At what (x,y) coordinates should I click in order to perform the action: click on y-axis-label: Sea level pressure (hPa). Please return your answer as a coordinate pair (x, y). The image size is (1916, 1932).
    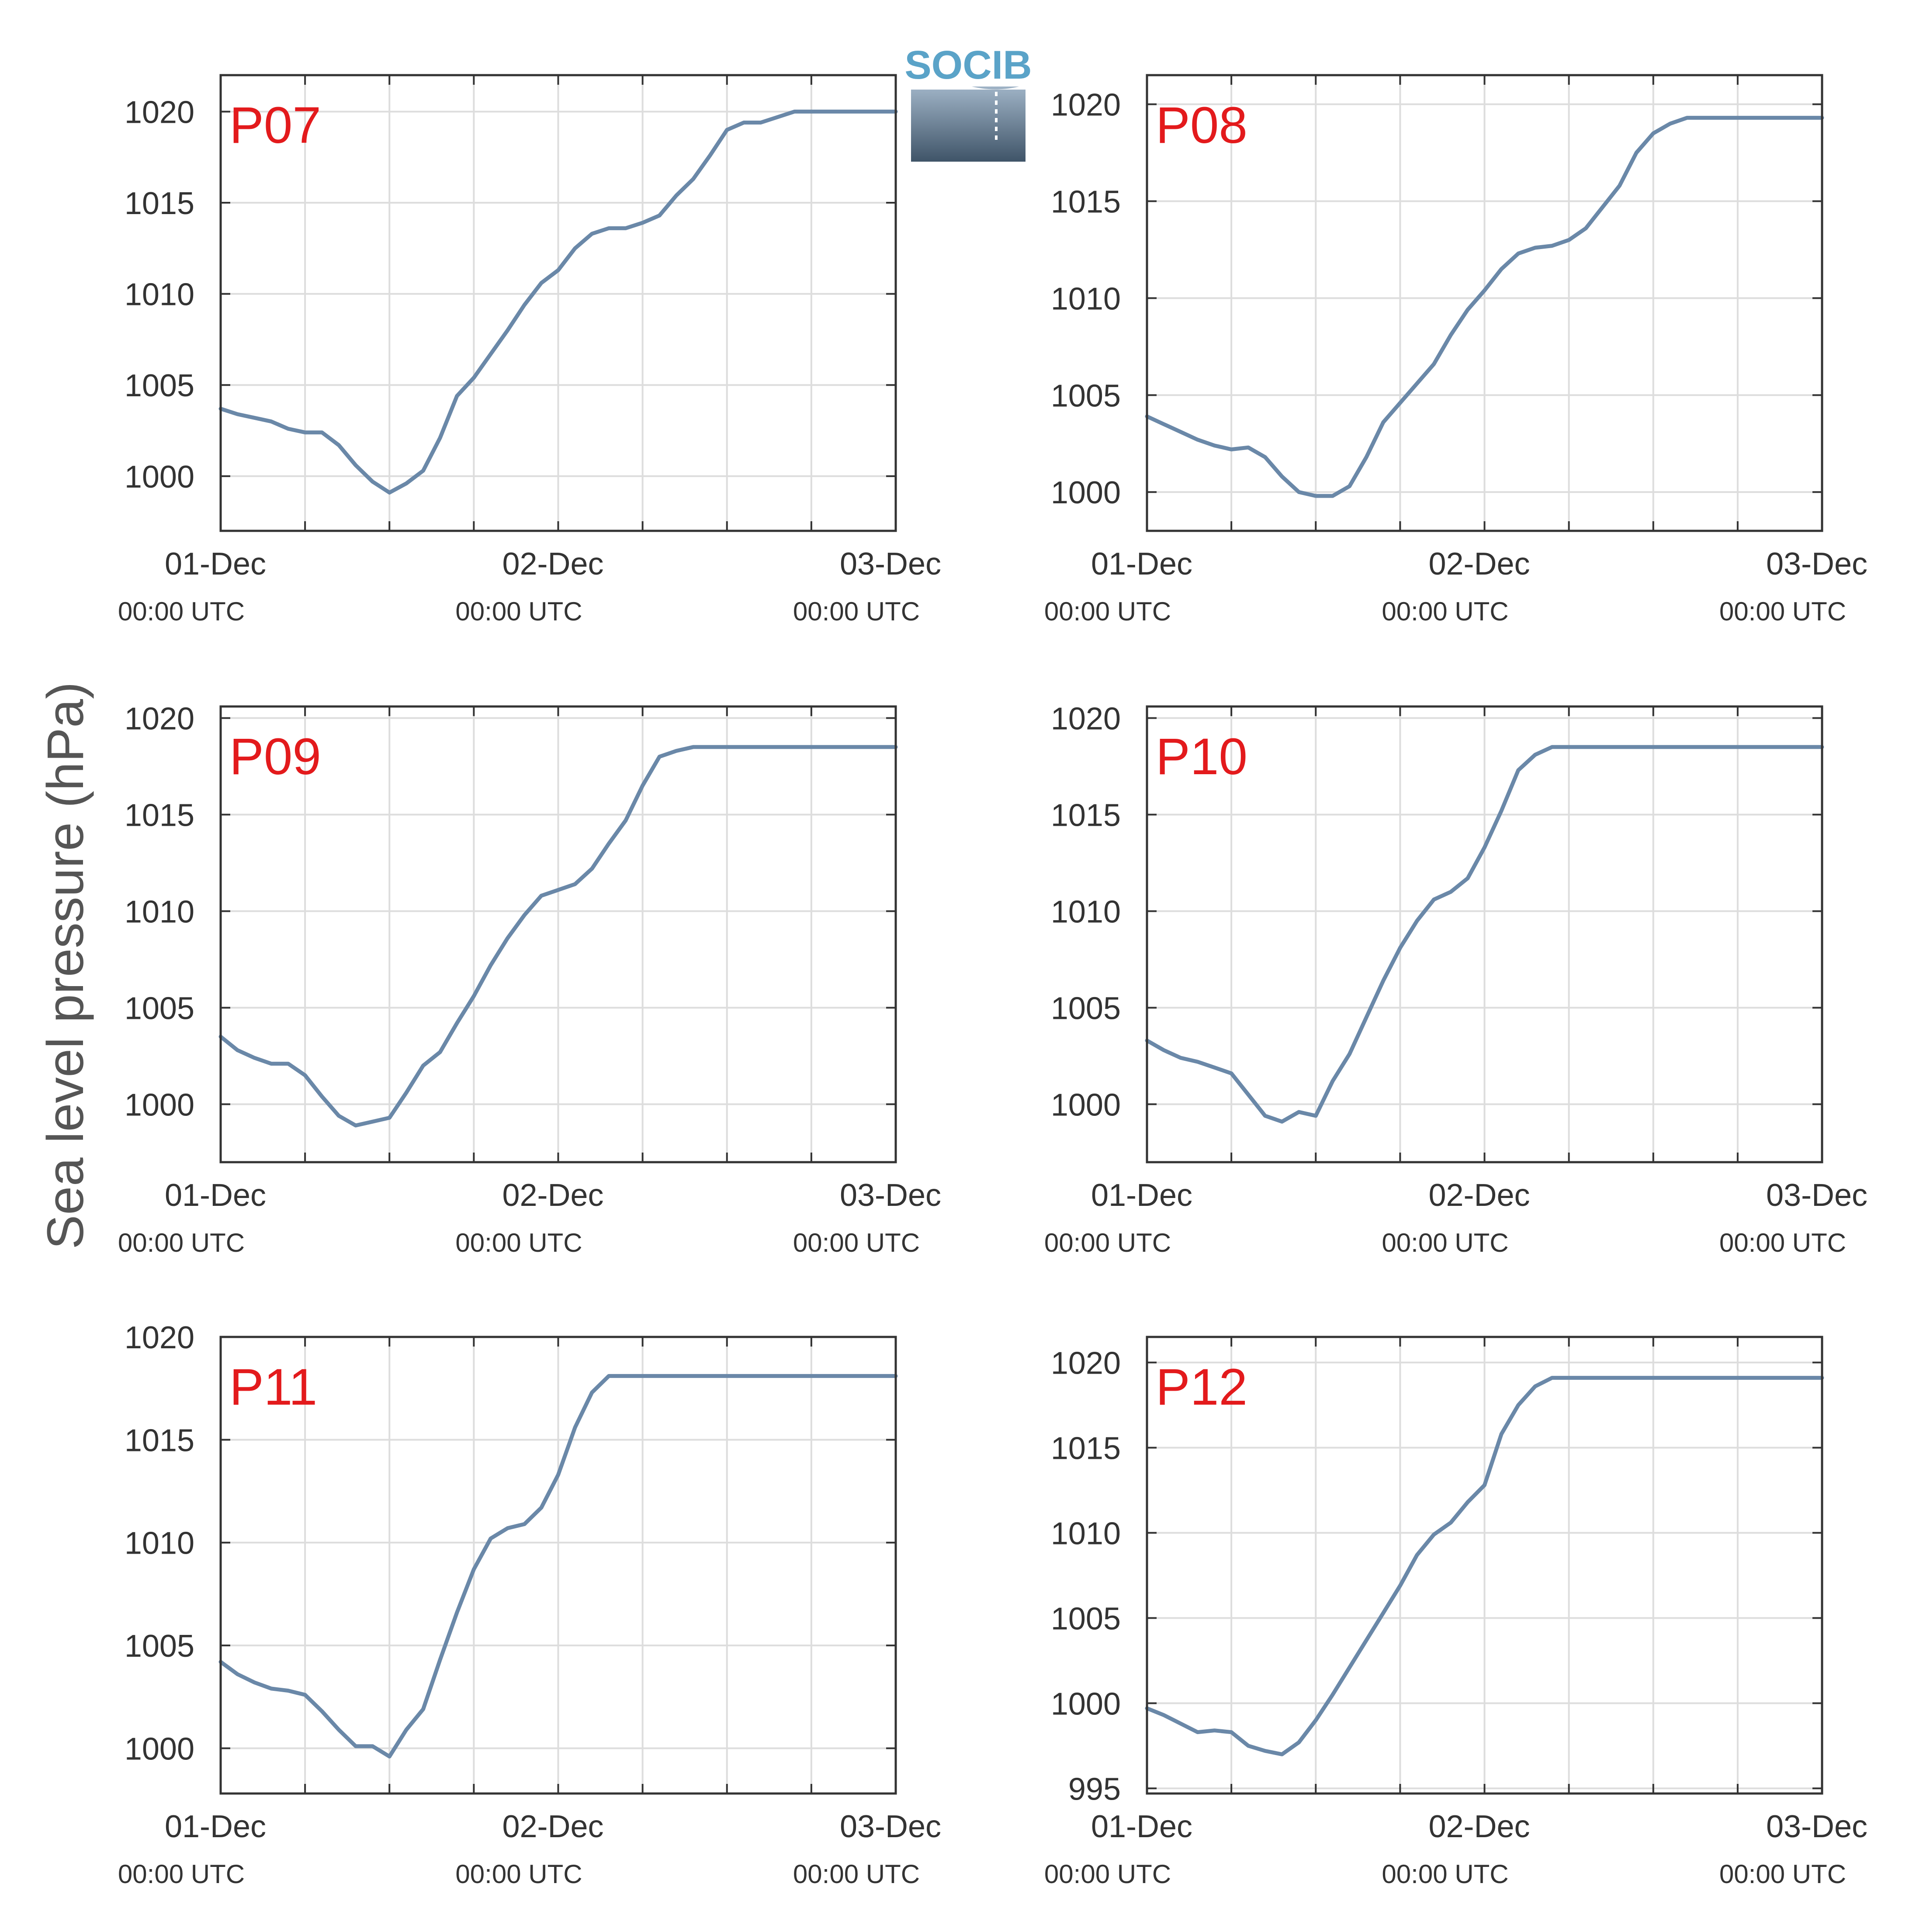
    Looking at the image, I should click on (65, 966).